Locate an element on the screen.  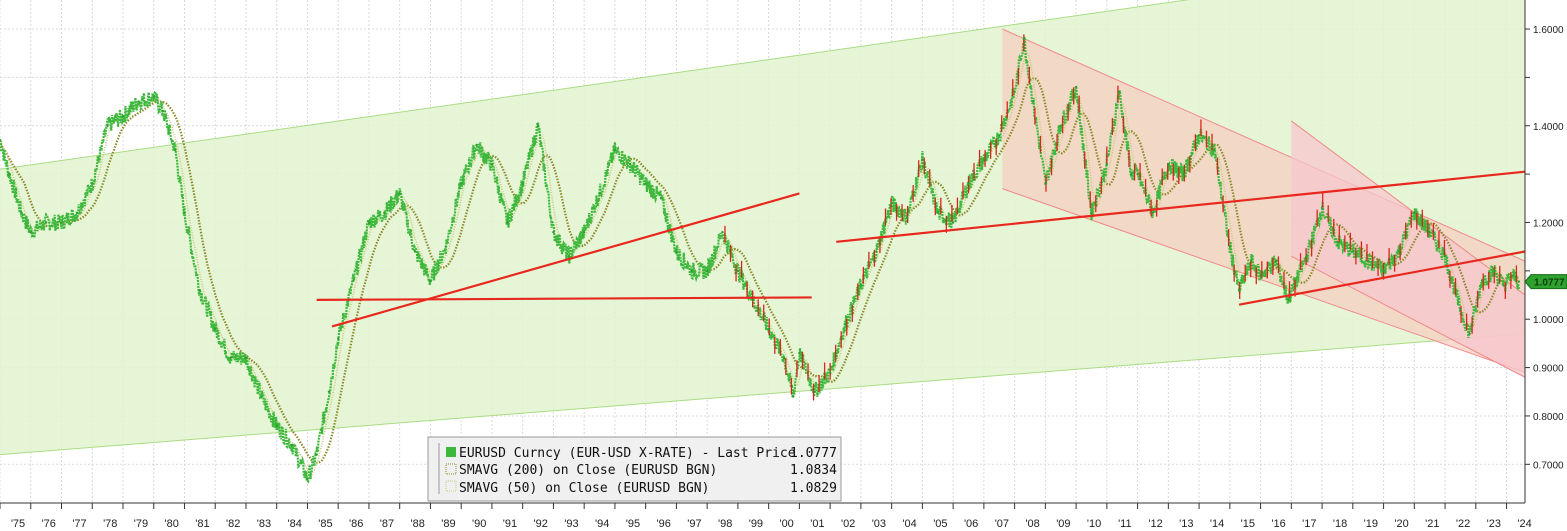
x-tick-label: '09 is located at coordinates (1063, 524).